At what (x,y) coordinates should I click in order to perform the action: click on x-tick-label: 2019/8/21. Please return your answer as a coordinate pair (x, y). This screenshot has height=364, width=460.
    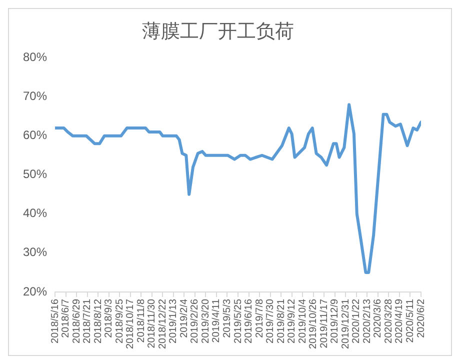
    Looking at the image, I should click on (281, 321).